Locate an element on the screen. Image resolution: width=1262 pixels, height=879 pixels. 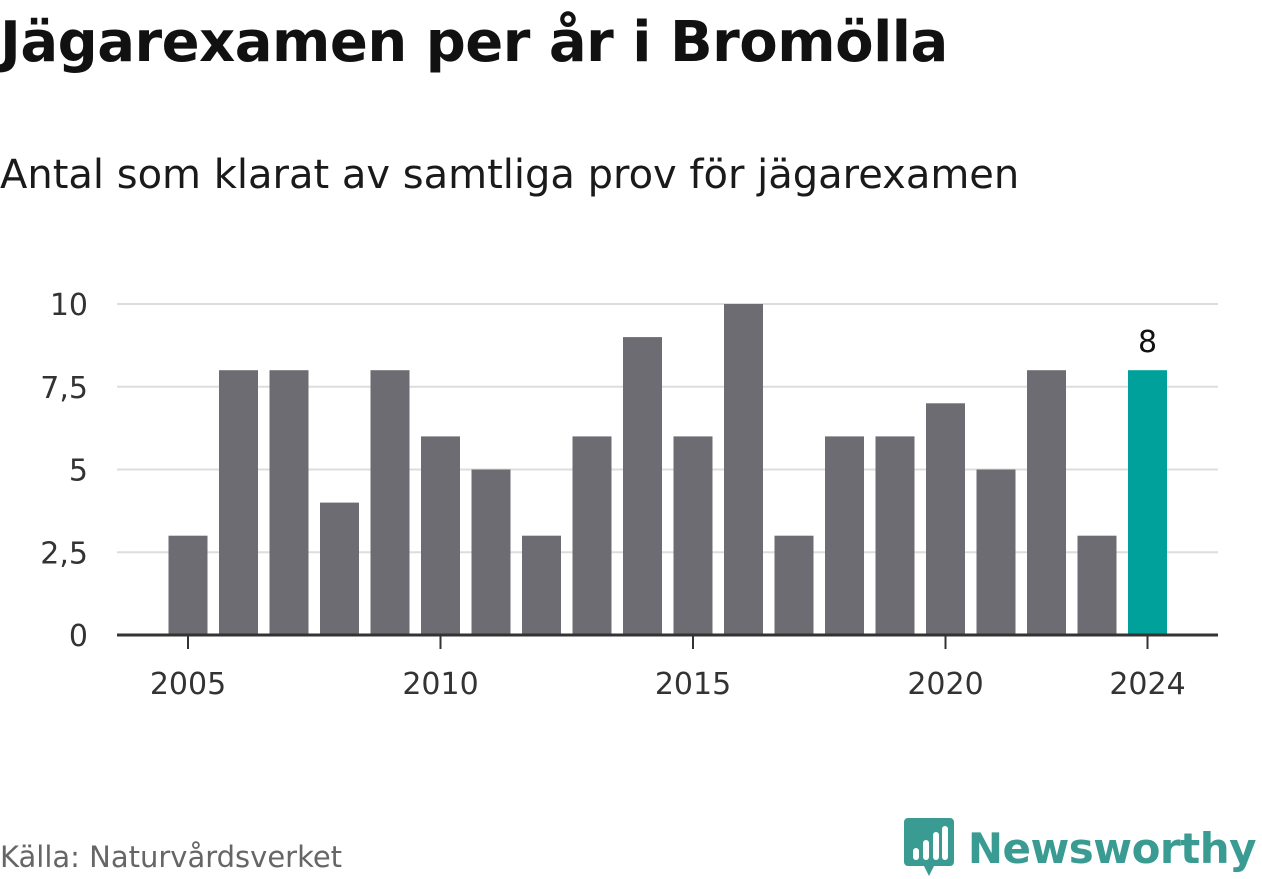
y-tick-label: 10 is located at coordinates (69, 305).